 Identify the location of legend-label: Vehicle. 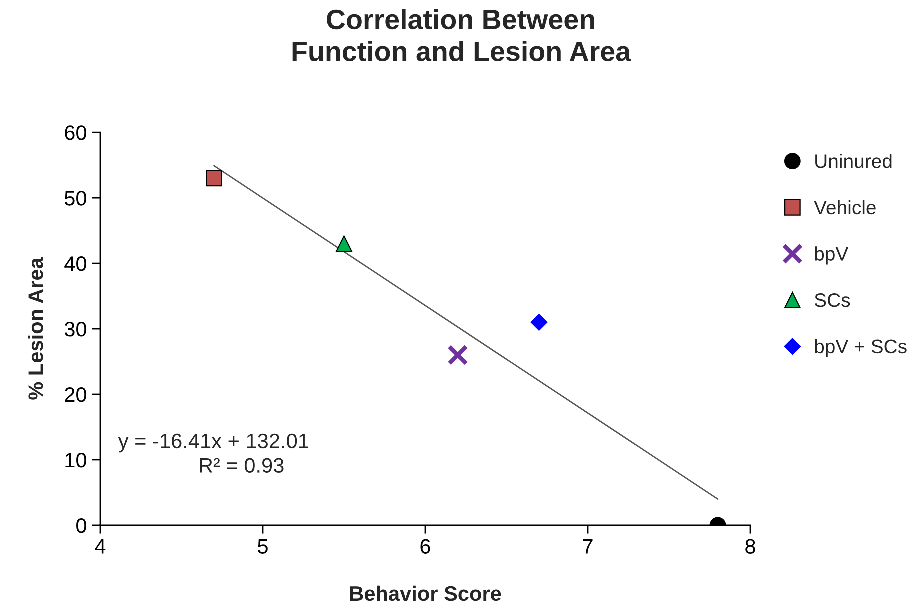
(845, 207).